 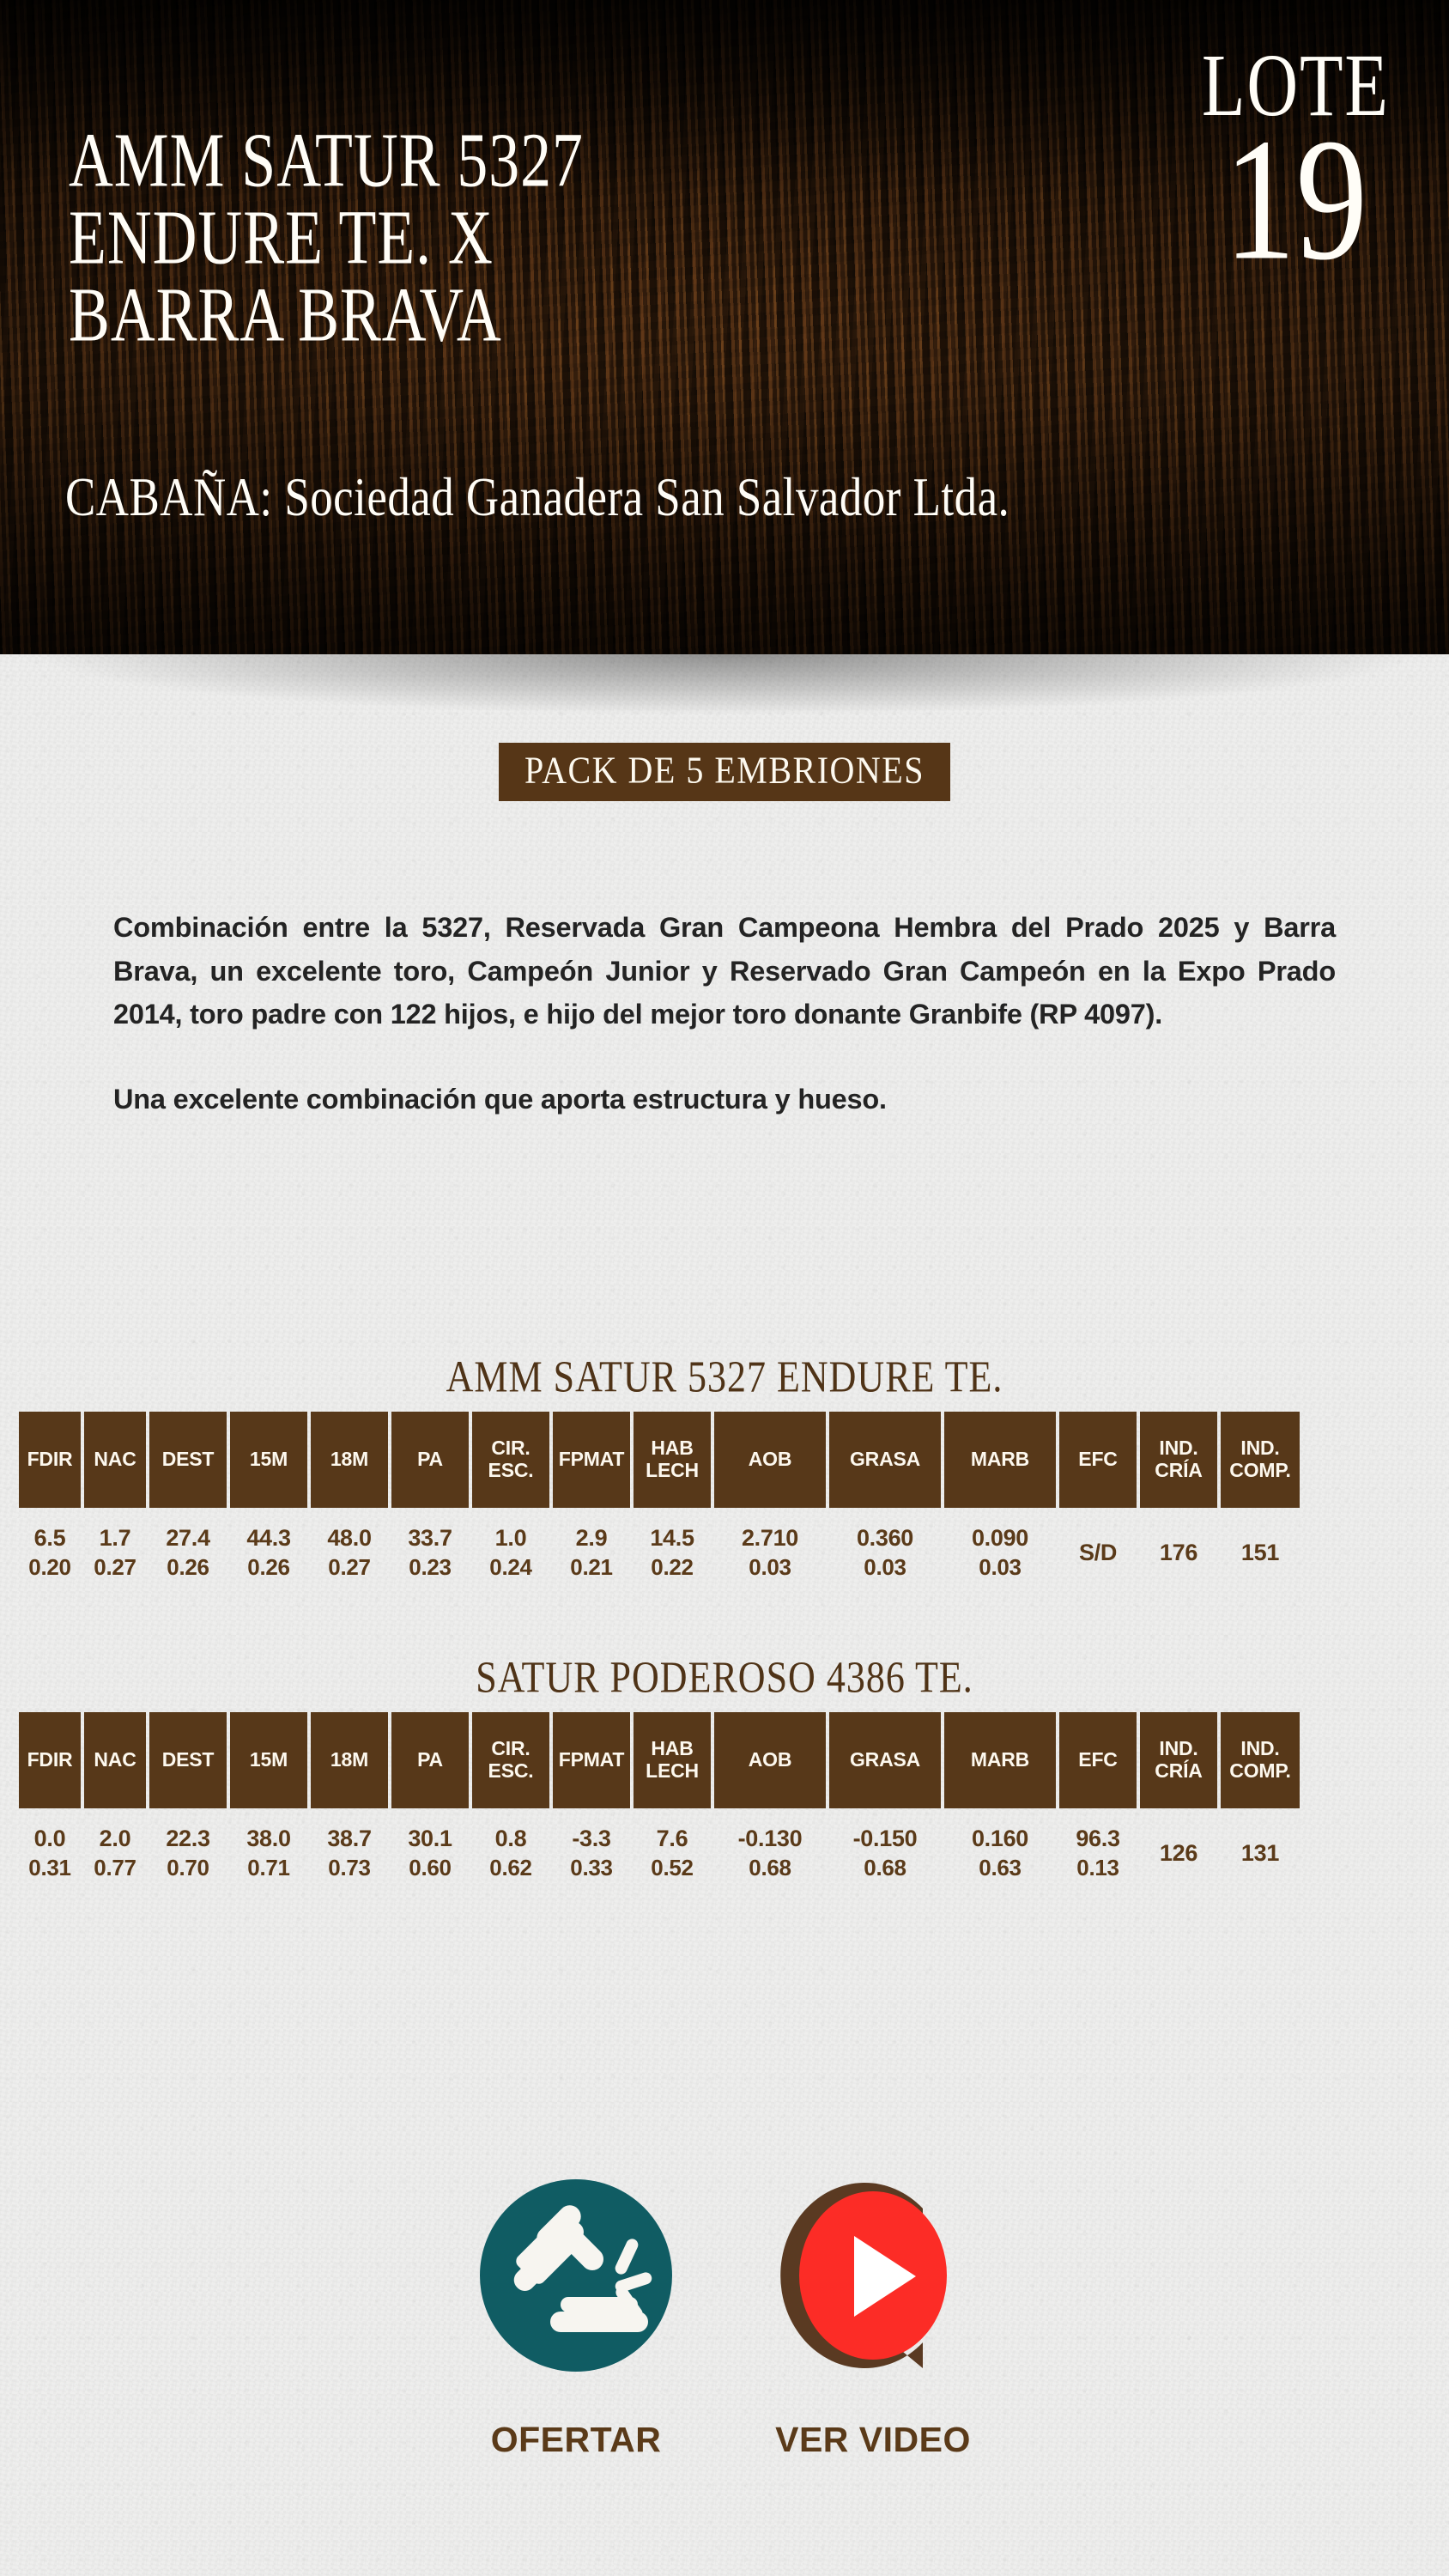 I want to click on epd-value-main: S/D, so click(x=1098, y=1552).